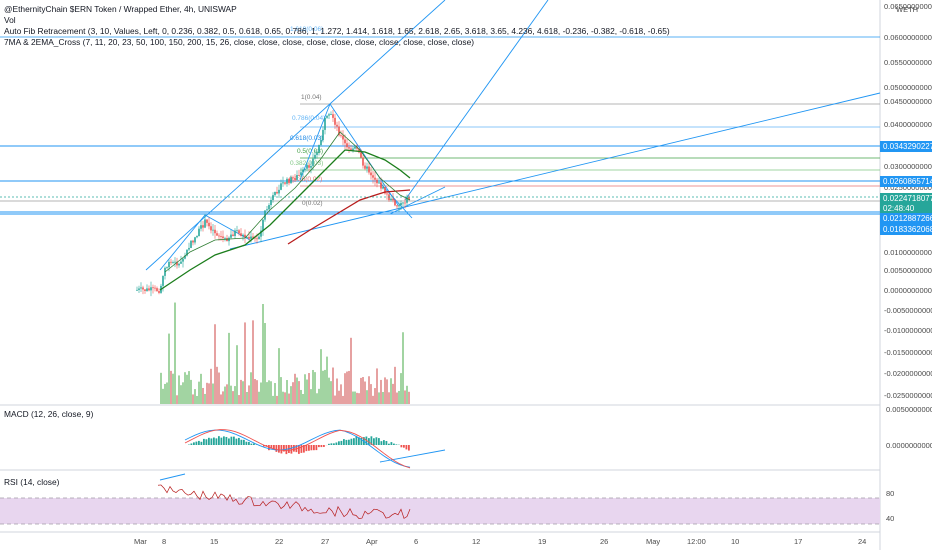 The image size is (932, 550). Describe the element at coordinates (349, 217) in the screenshot. I see `ma-line-red` at that location.